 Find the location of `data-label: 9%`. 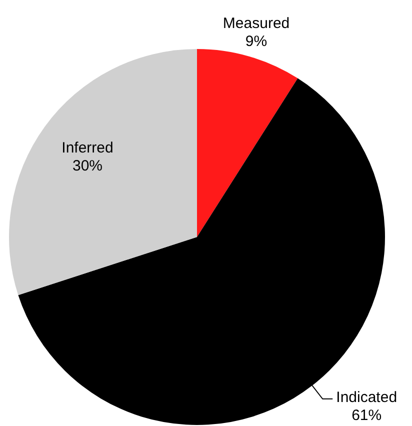

data-label: 9% is located at coordinates (256, 41).